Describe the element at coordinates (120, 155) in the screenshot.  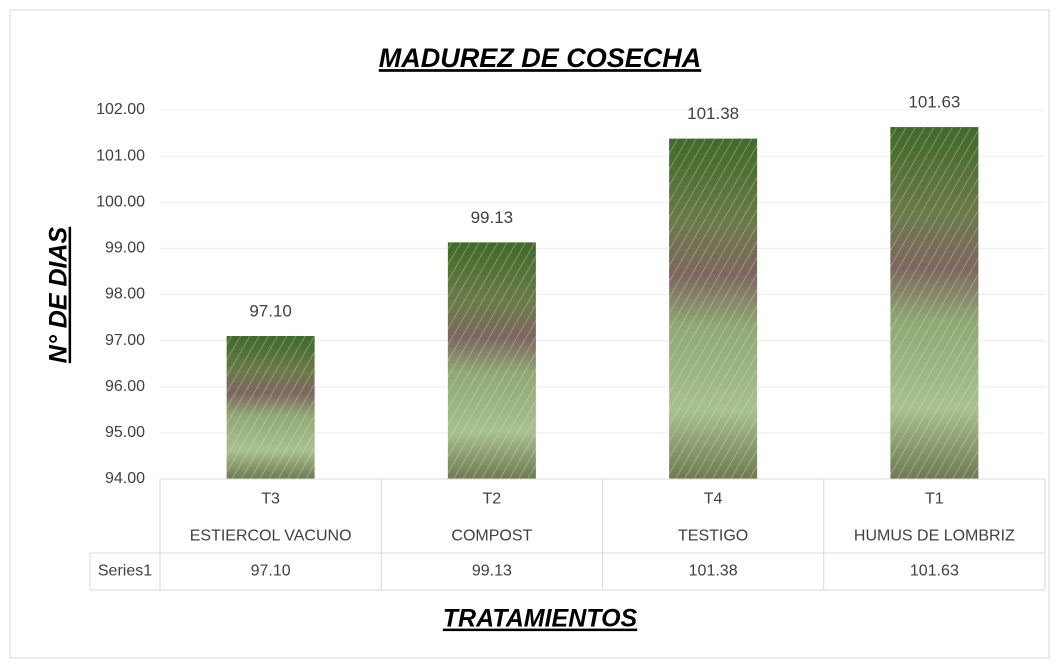
I see `y-tick-label: 101.00` at that location.